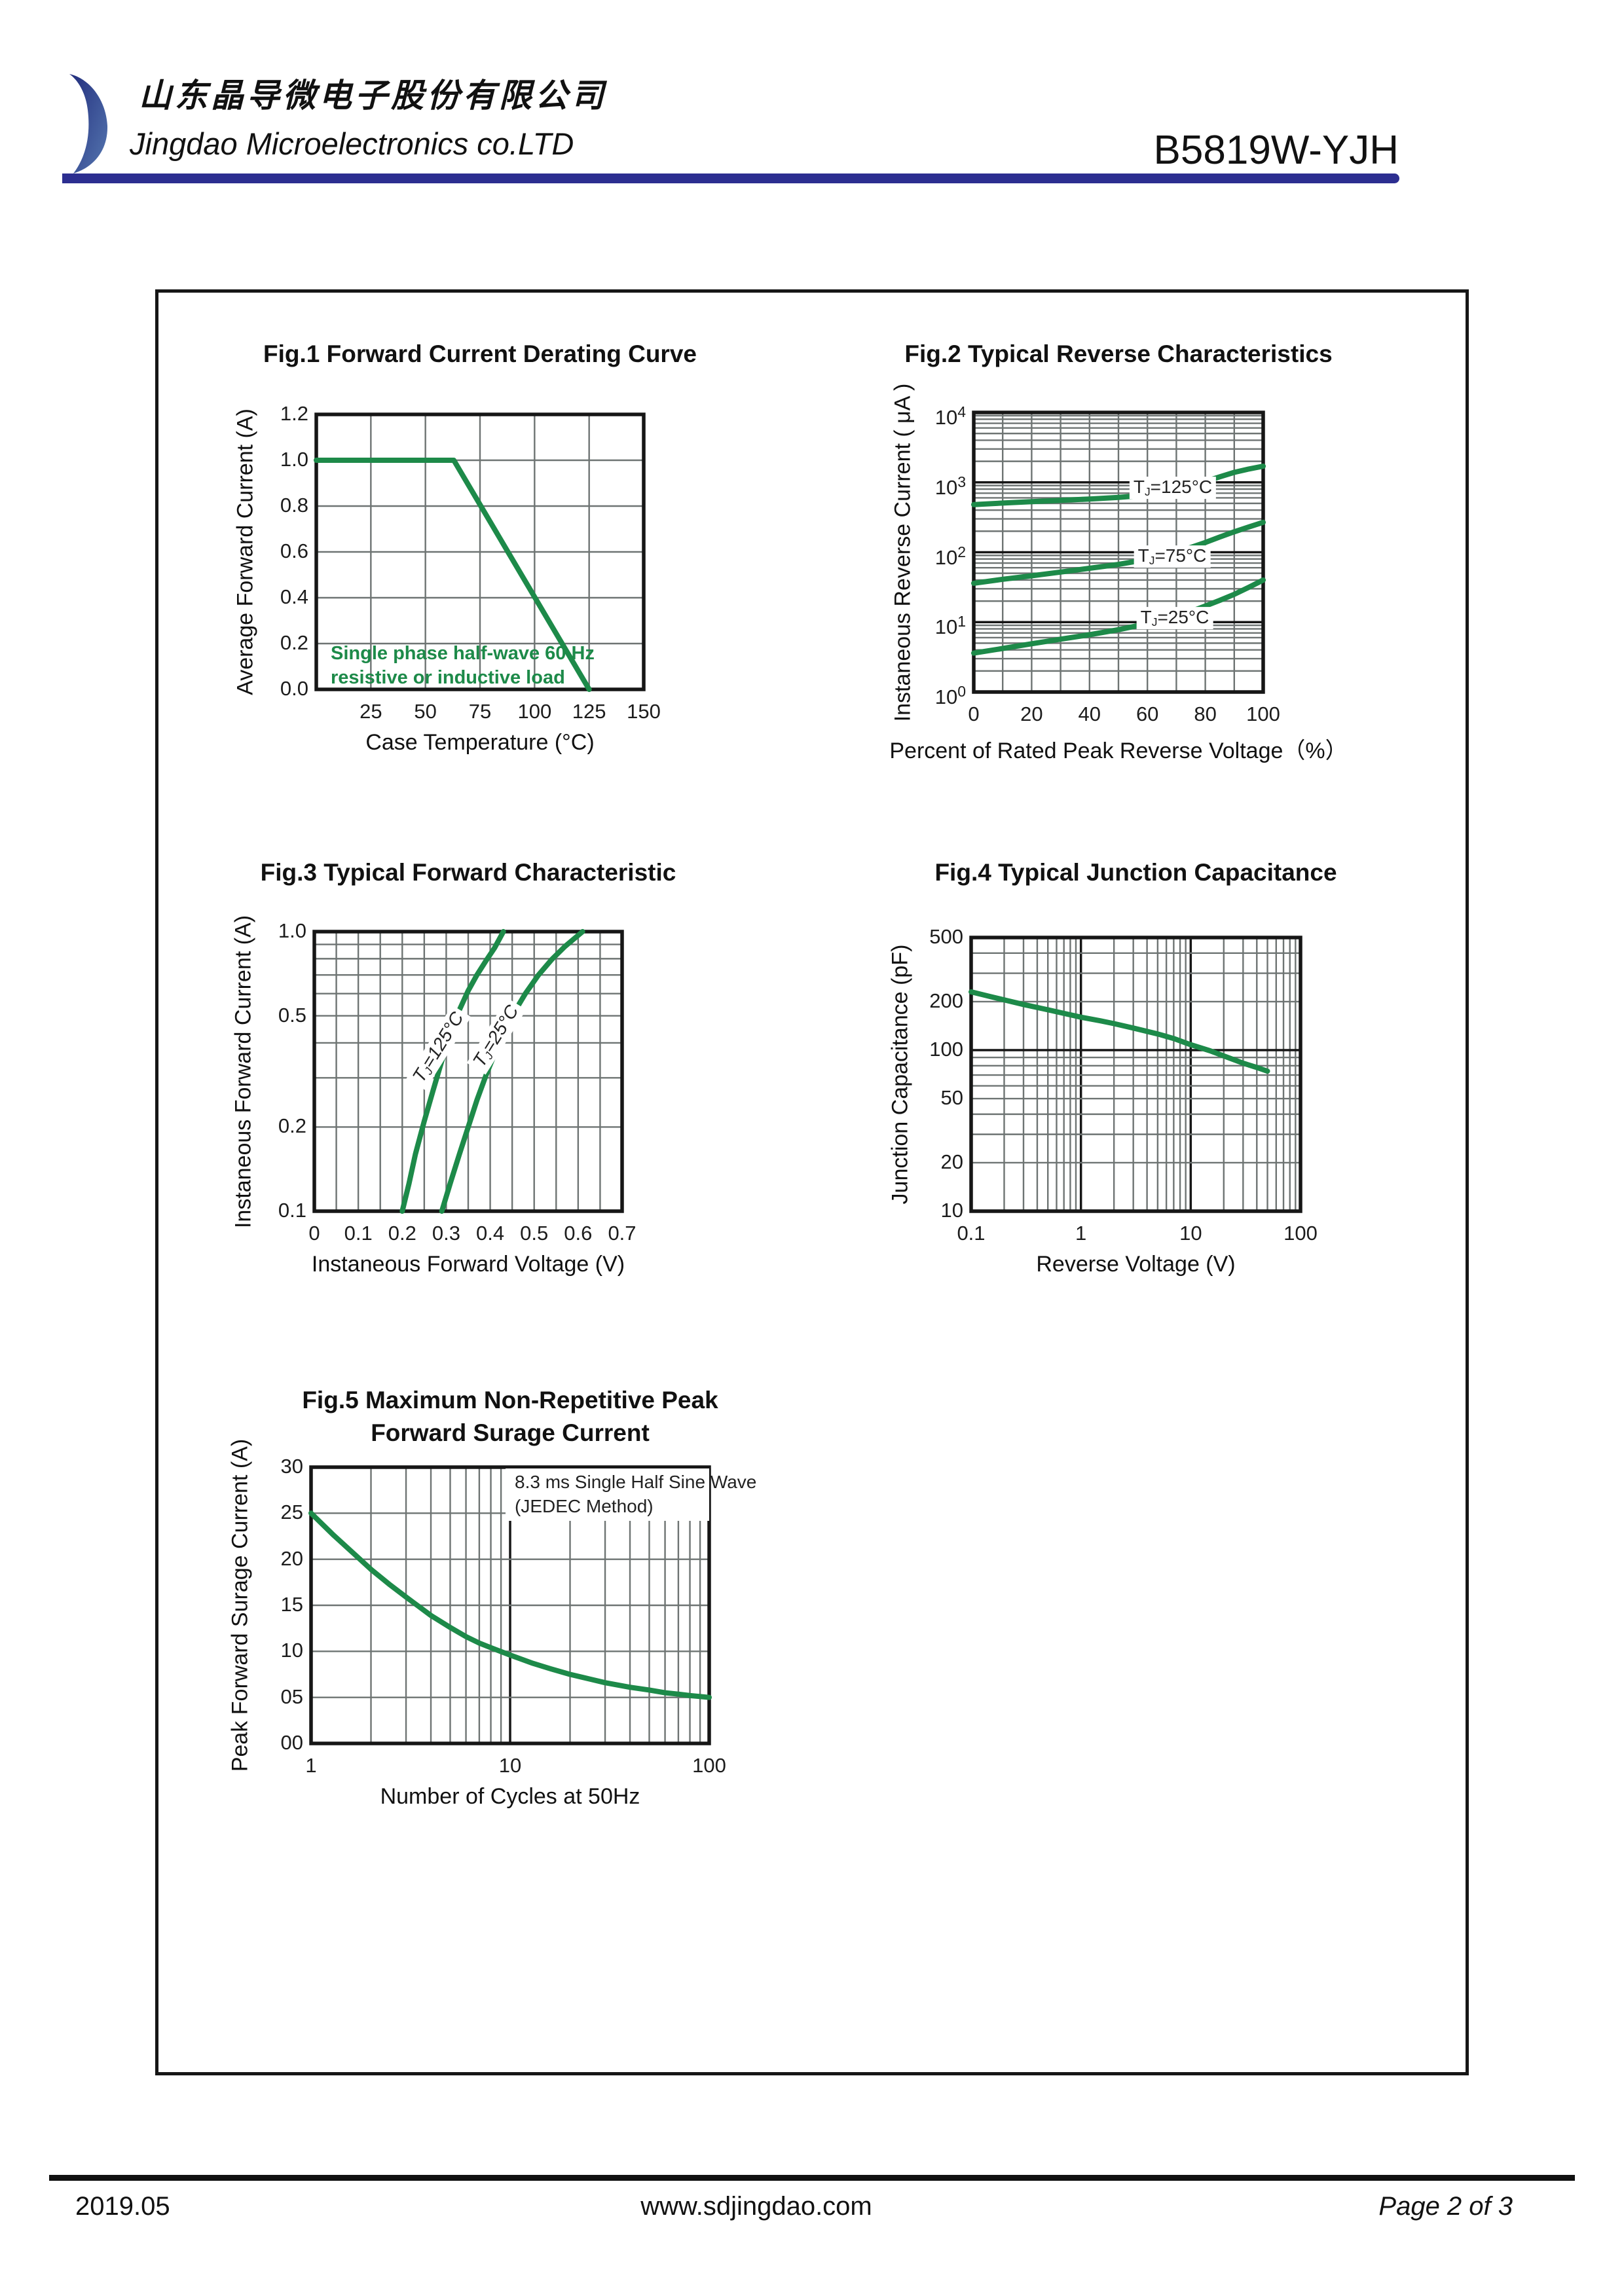  Describe the element at coordinates (371, 711) in the screenshot. I see `fig1-x-tick-label: 25` at that location.